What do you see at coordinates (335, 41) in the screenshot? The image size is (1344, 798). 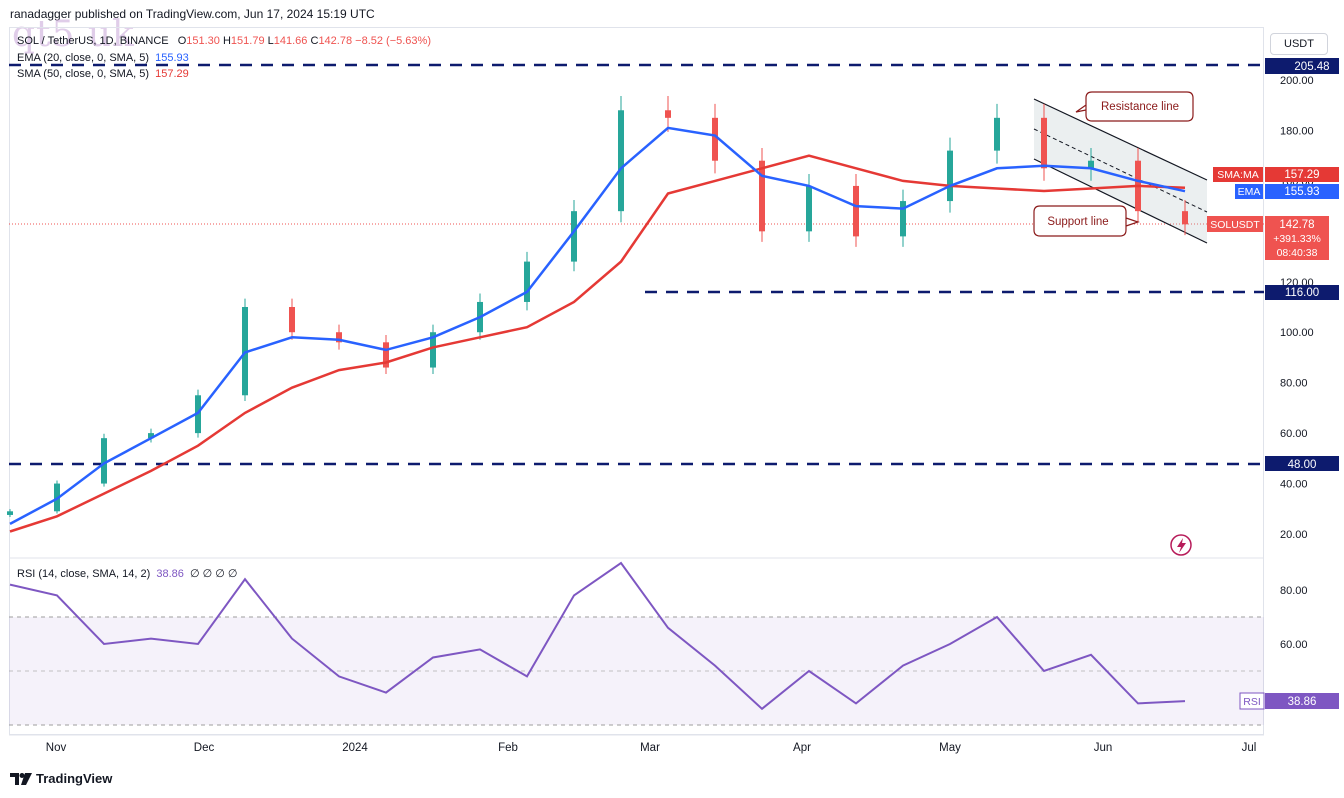 I see `ohlc-close: 142.78` at bounding box center [335, 41].